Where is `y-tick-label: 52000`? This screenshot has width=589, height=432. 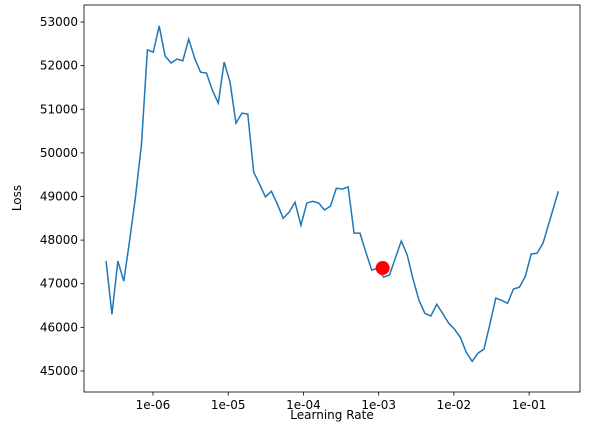
y-tick-label: 52000 is located at coordinates (59, 66).